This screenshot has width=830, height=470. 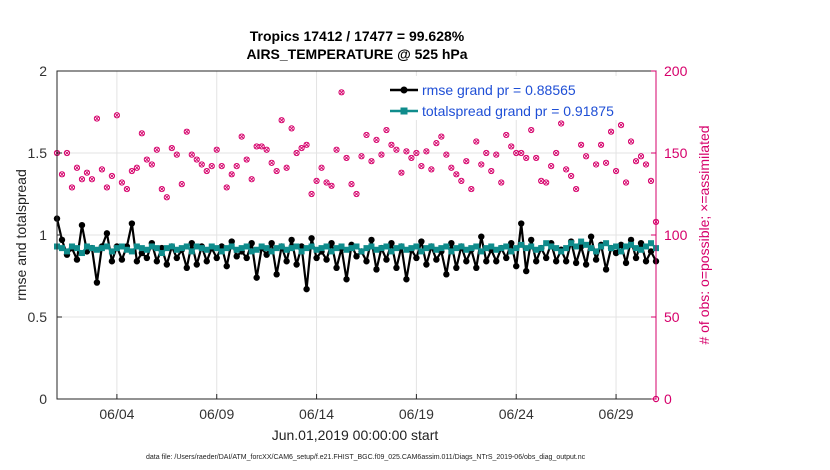 What do you see at coordinates (676, 71) in the screenshot?
I see `y2-tick-label: 200` at bounding box center [676, 71].